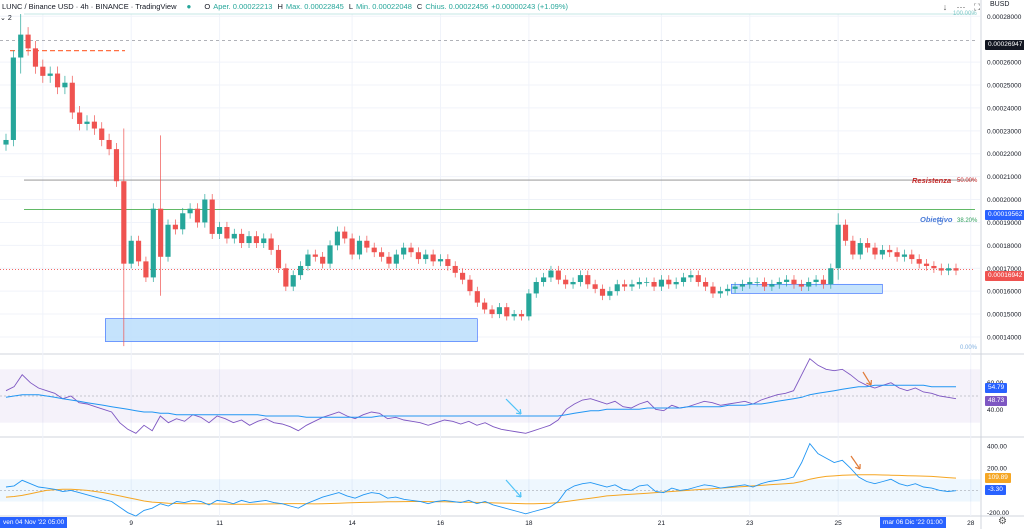 This screenshot has width=1024, height=529. What do you see at coordinates (867, 378) in the screenshot?
I see `arrow-rsi-sell` at bounding box center [867, 378].